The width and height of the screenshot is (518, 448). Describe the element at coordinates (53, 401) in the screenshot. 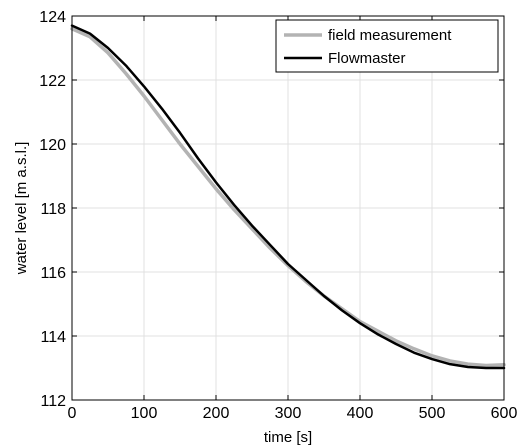

I see `y-tick-label: 112` at that location.